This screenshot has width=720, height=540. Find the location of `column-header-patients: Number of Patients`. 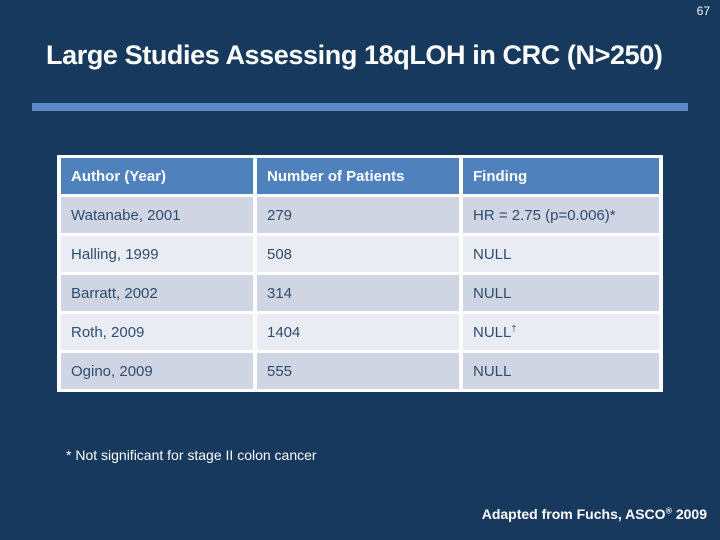

column-header-patients: Number of Patients is located at coordinates (358, 176).